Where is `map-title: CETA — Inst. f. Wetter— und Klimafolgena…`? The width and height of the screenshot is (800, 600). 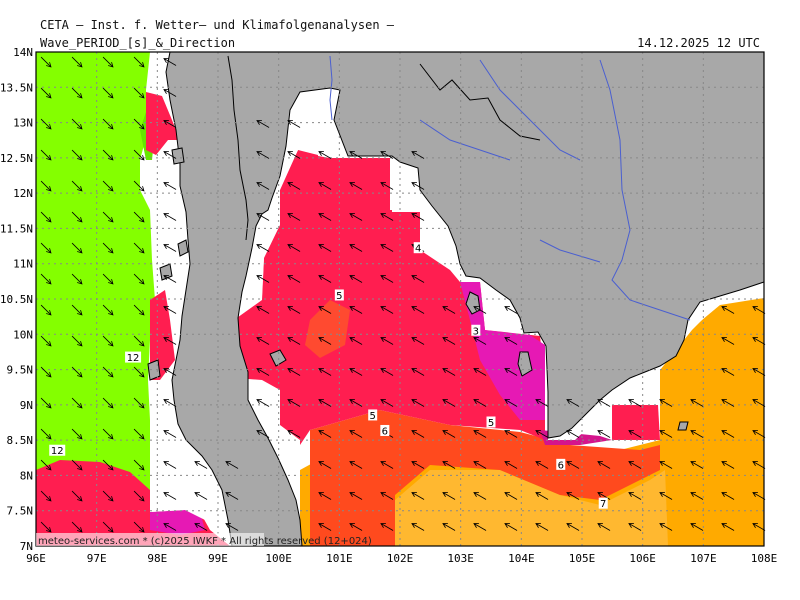
map-title: CETA — Inst. f. Wetter— und Klimafolgena… is located at coordinates (217, 25).